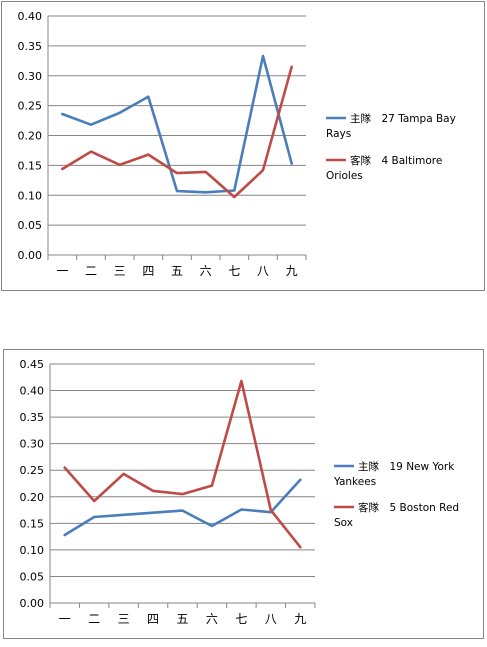  What do you see at coordinates (338, 134) in the screenshot?
I see `legend-label-continued: Rays` at bounding box center [338, 134].